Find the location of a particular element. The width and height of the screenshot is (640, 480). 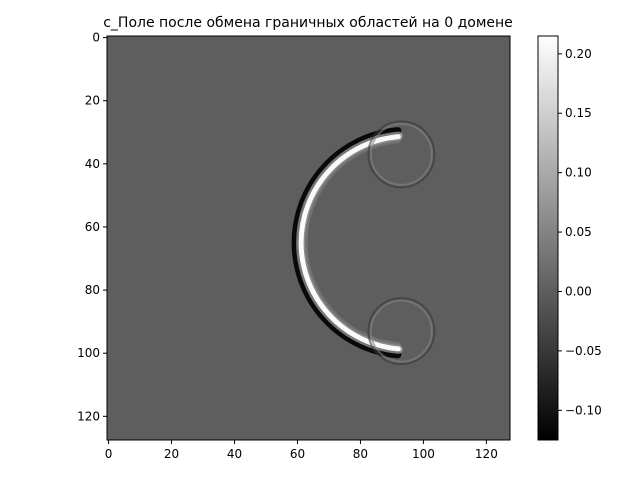

x-tick-label: 80 is located at coordinates (360, 454).